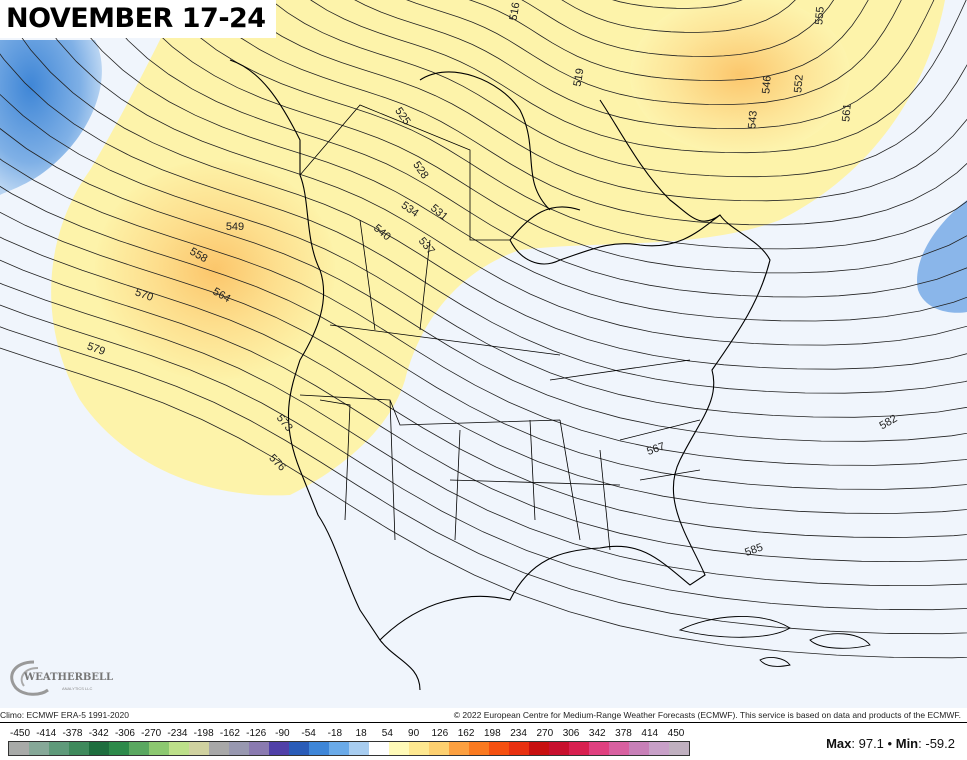 This screenshot has height=760, width=967. Describe the element at coordinates (308, 733) in the screenshot. I see `colorbar-tick-label: -54` at that location.